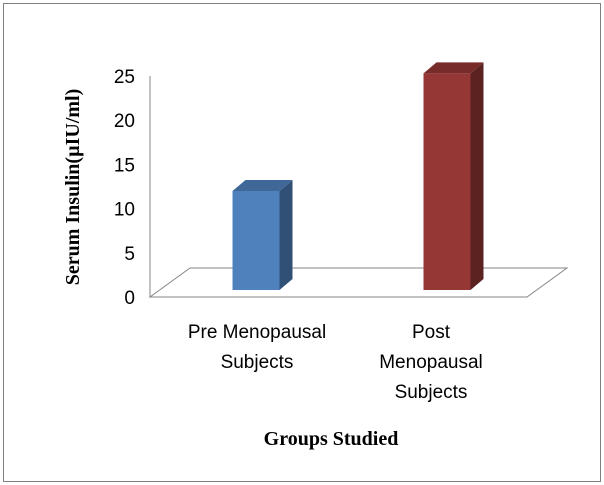 This screenshot has height=485, width=604. I want to click on y-tick-label: 15, so click(124, 165).